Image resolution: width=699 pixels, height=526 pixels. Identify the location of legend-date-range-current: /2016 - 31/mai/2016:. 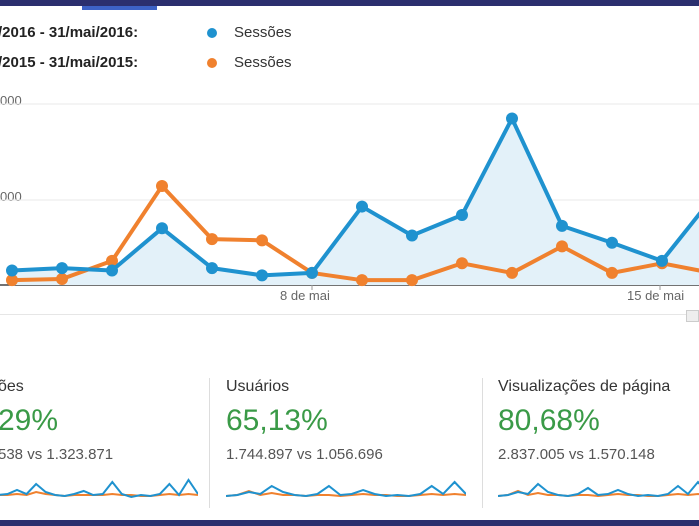
(69, 32).